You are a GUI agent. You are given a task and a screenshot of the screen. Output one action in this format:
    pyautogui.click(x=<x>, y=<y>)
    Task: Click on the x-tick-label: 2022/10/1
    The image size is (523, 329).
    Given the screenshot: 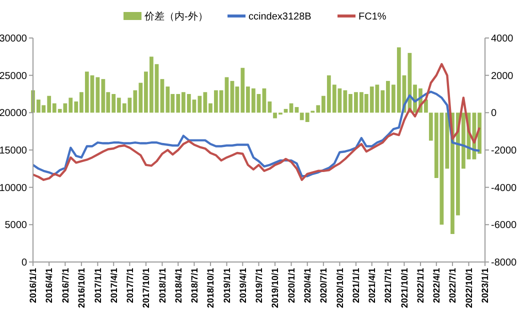 What is the action you would take?
    pyautogui.click(x=469, y=288)
    